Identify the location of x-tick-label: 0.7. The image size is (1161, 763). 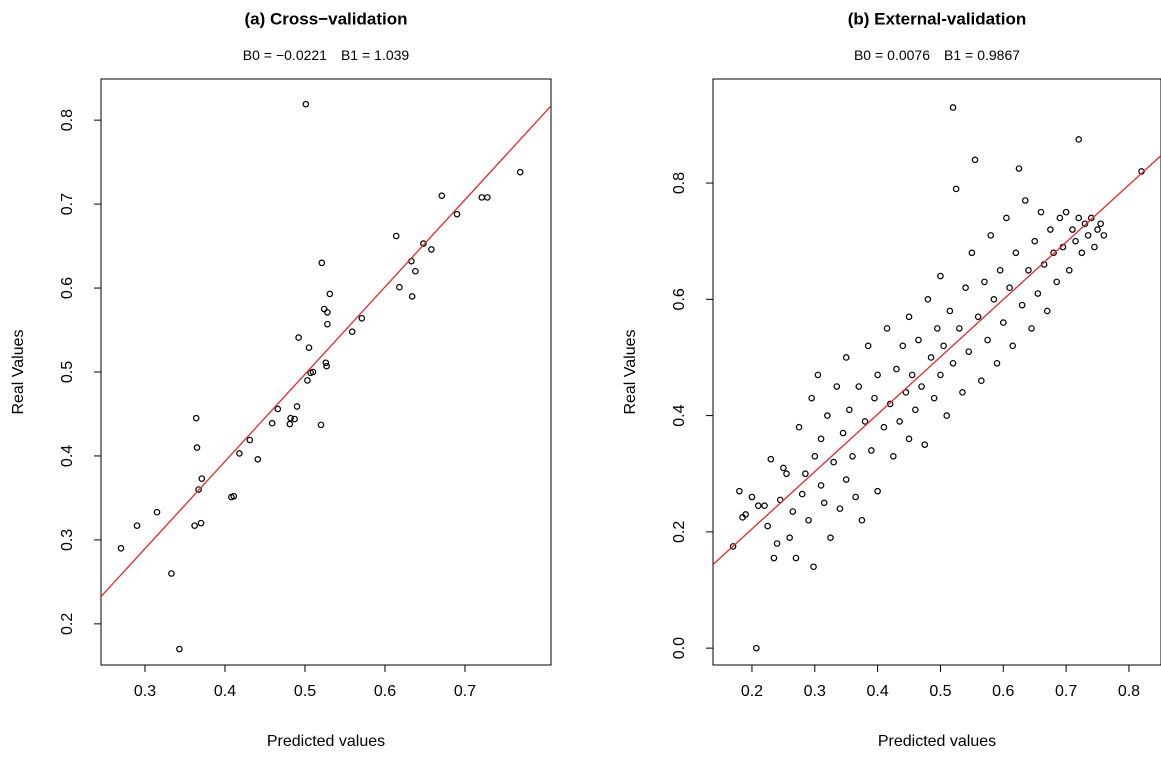
(465, 691).